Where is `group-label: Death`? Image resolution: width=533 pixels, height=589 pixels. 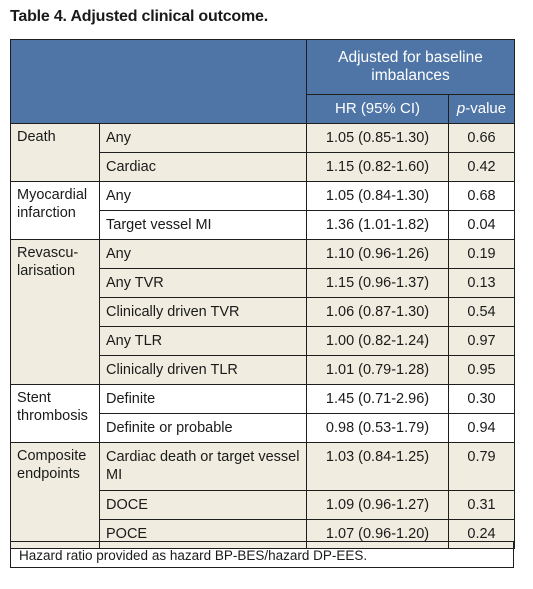
group-label: Death is located at coordinates (55, 152).